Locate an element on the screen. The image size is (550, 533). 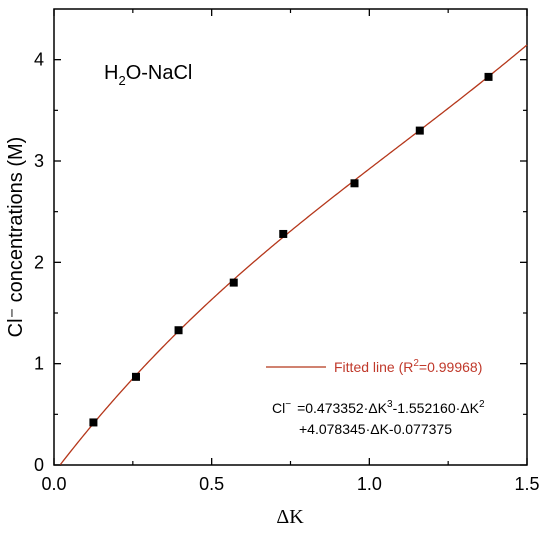
y-axis-title: Cl⁻ concentrations (M) is located at coordinates (16, 237).